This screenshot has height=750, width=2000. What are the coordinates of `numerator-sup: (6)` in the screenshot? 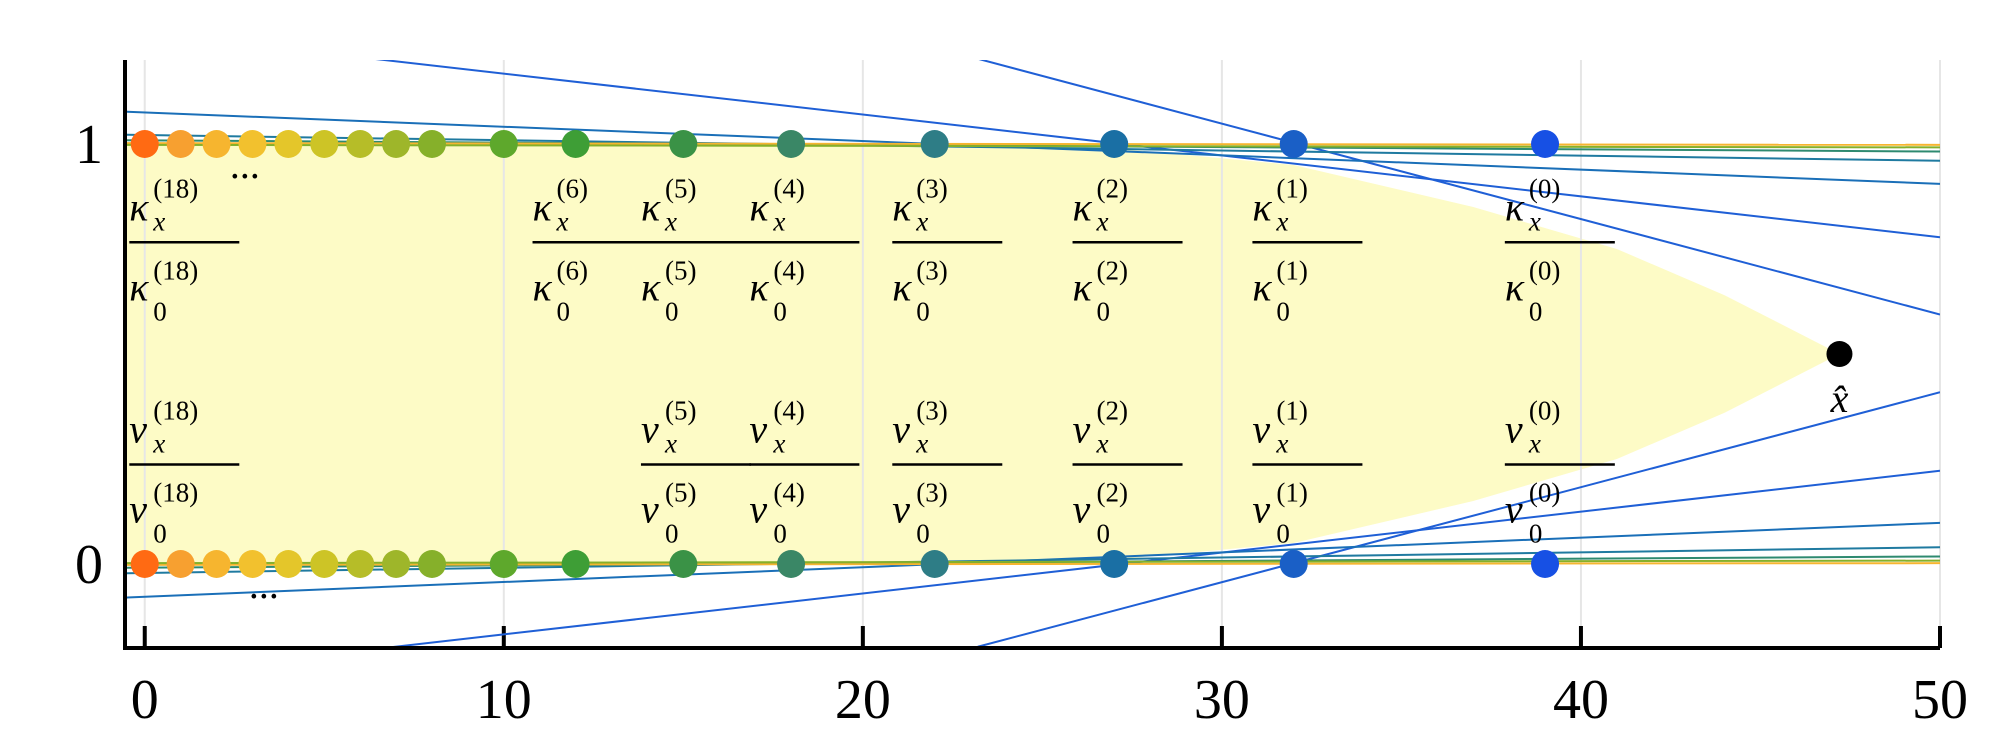 It's located at (572, 188).